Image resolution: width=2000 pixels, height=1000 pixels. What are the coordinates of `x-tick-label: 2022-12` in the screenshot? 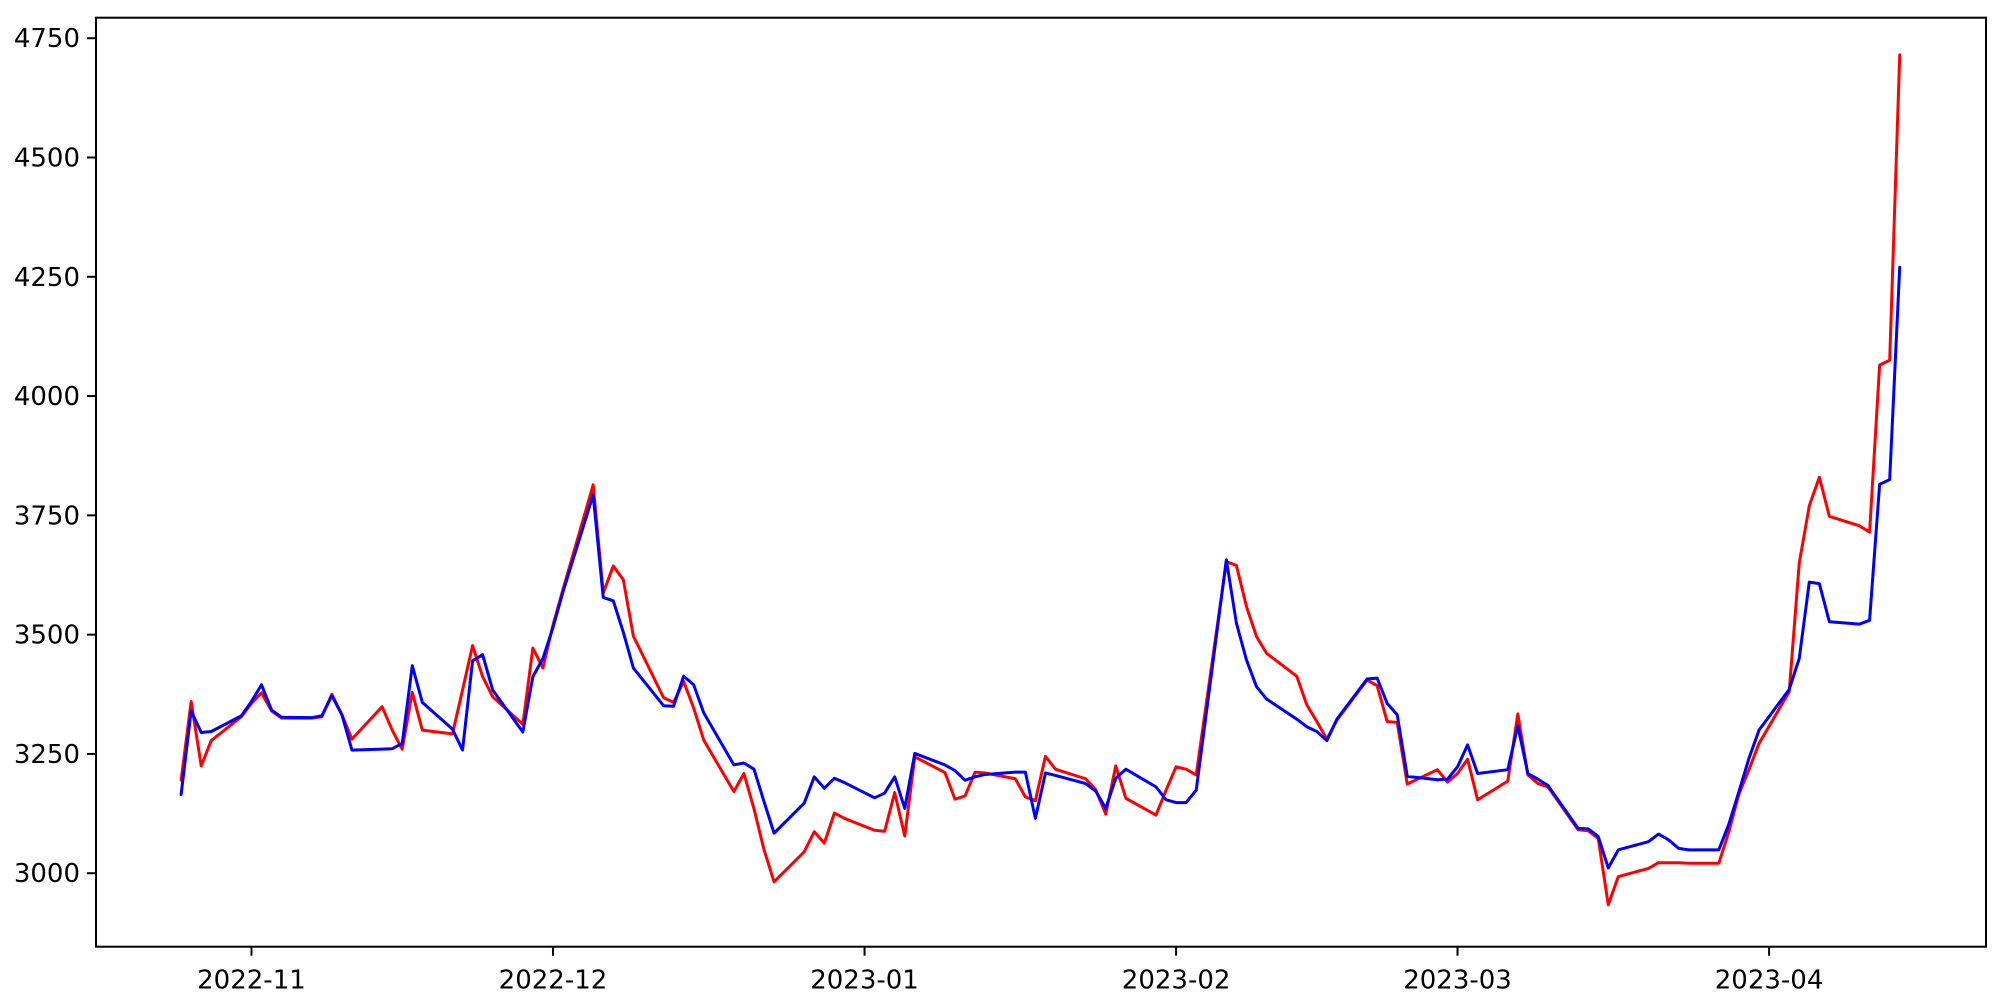 It's located at (553, 981).